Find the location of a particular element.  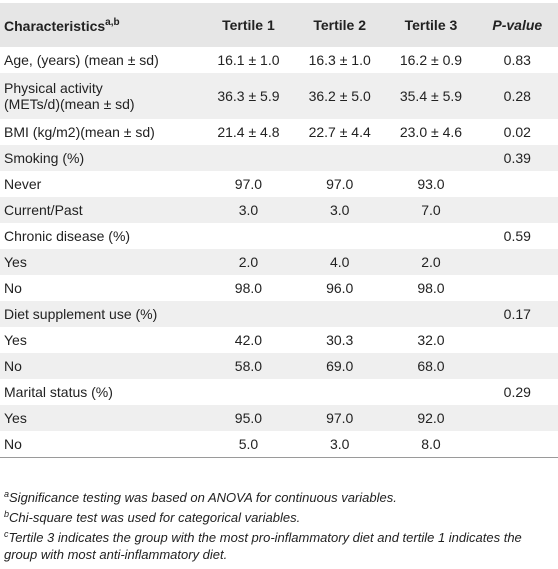

row-label: Smoking (%) is located at coordinates (44, 158).